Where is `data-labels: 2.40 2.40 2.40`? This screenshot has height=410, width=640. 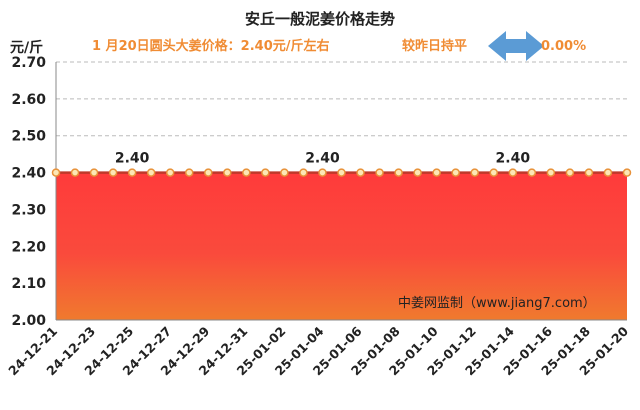 data-labels: 2.40 2.40 2.40 is located at coordinates (322, 159).